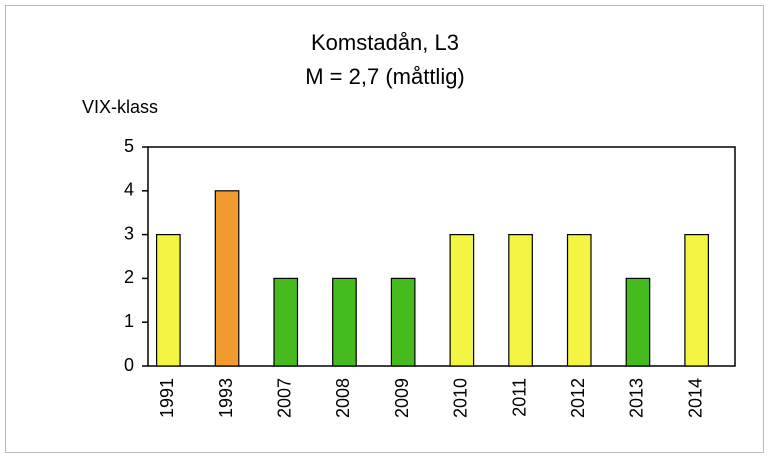 The width and height of the screenshot is (769, 463). What do you see at coordinates (343, 398) in the screenshot?
I see `x-tick-label: 2008` at bounding box center [343, 398].